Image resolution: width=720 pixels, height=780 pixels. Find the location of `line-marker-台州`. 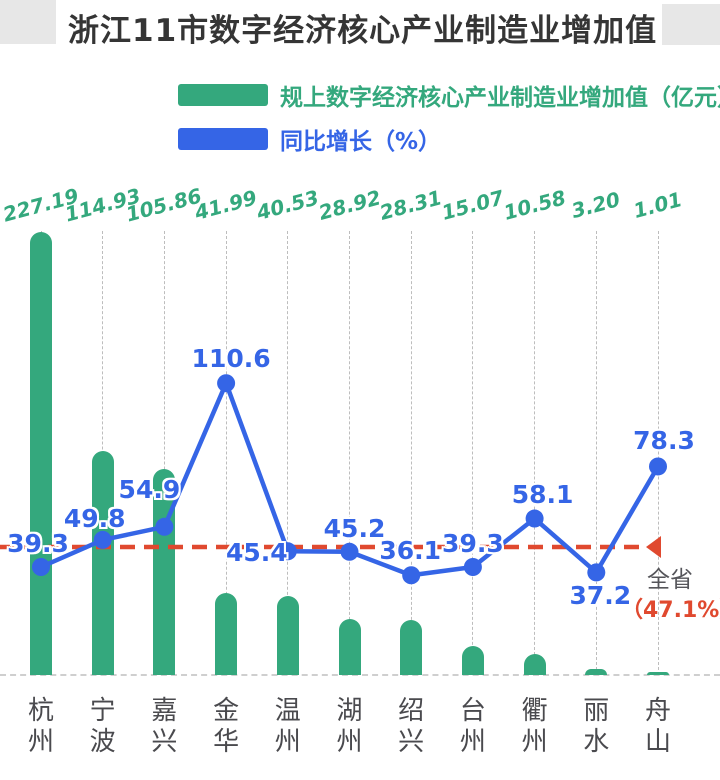

line-marker-台州 is located at coordinates (472, 567).